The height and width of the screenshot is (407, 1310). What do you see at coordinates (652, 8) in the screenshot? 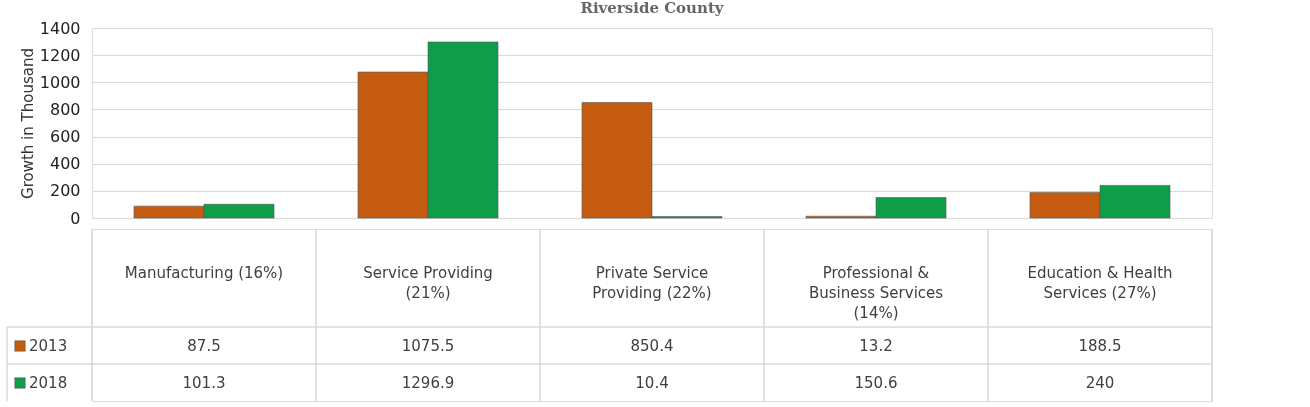
I see `chart-title: Riverside County` at bounding box center [652, 8].